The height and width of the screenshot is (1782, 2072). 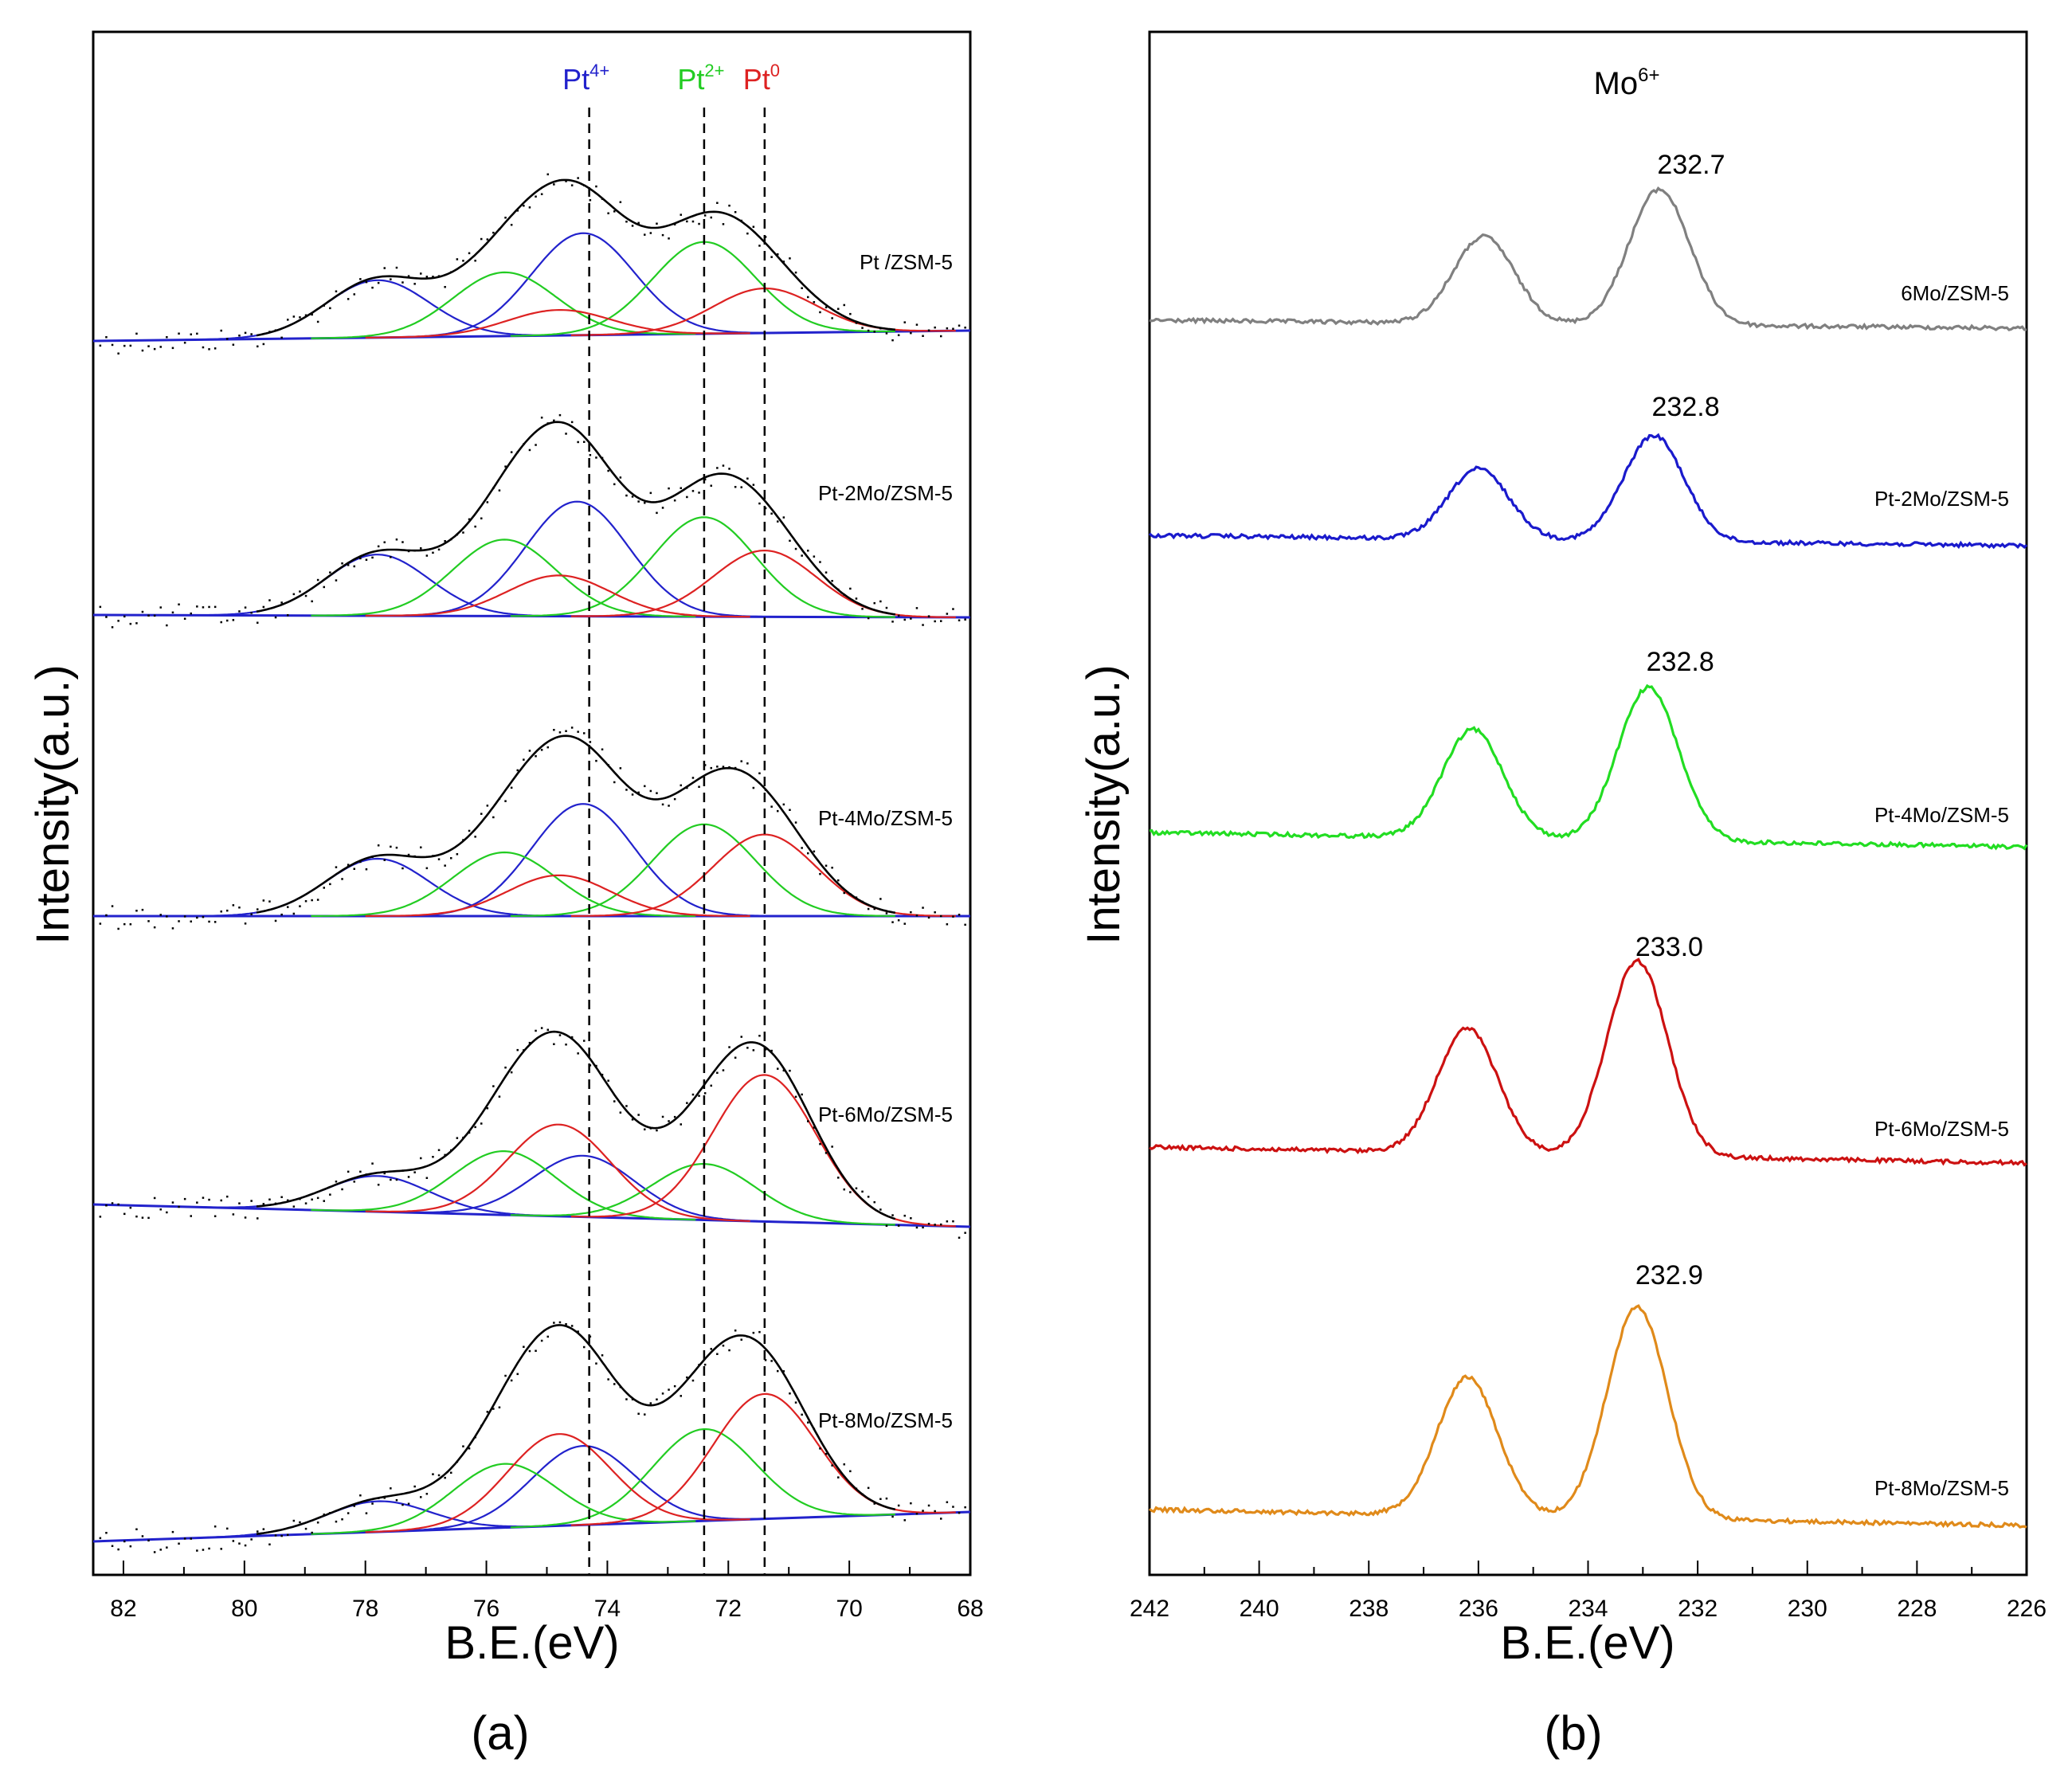 What do you see at coordinates (1941, 499) in the screenshot?
I see `panel-b-sample-label: Pt-2Mo/ZSM-5` at bounding box center [1941, 499].